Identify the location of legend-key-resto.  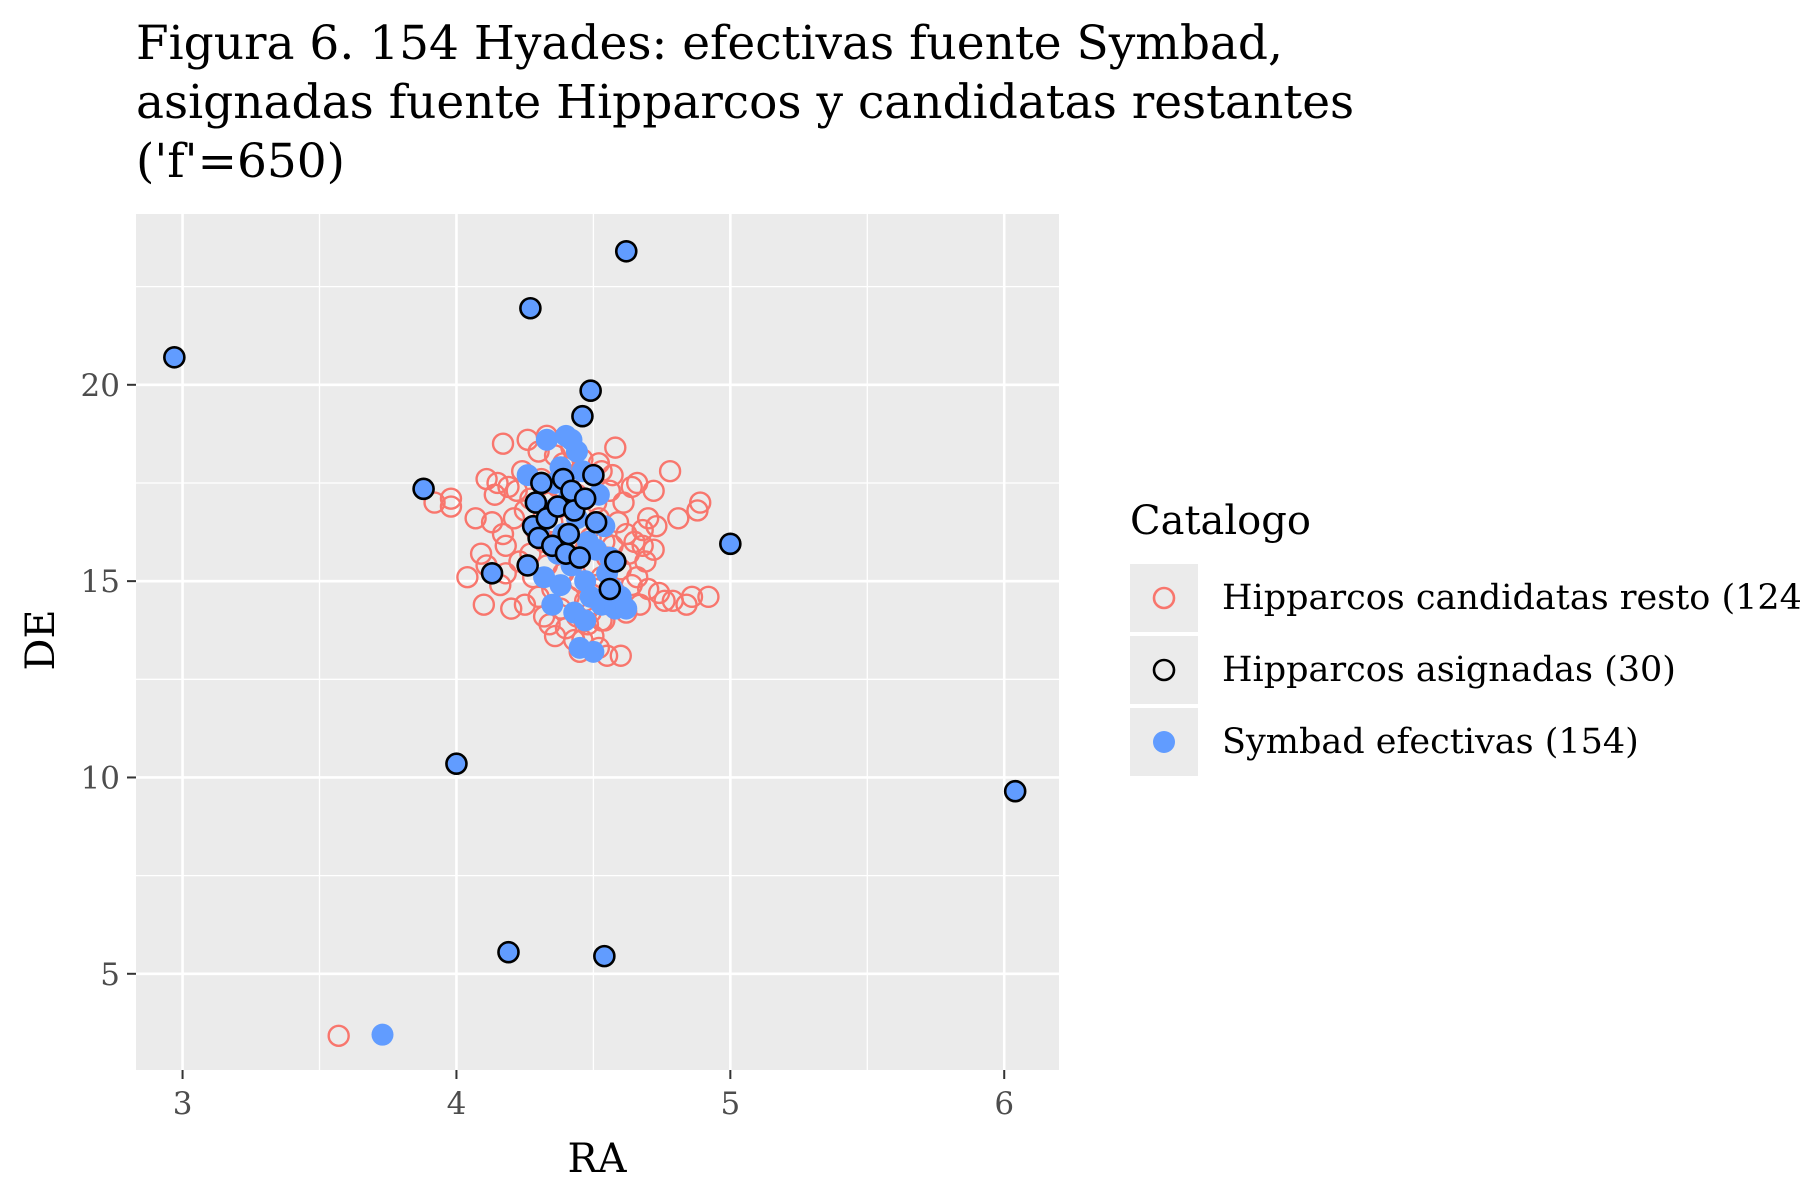
(1164, 598).